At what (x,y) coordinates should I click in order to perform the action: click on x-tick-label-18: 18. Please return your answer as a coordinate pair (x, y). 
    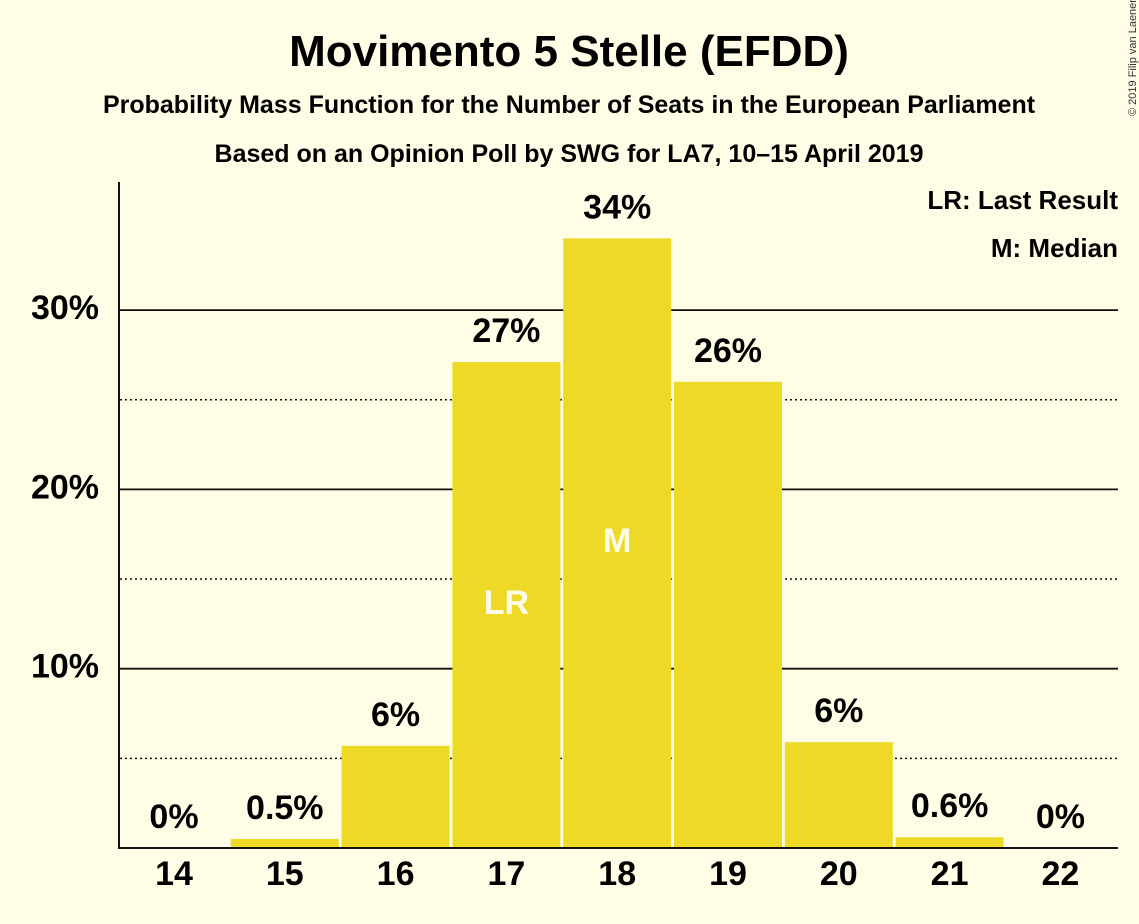
    Looking at the image, I should click on (617, 874).